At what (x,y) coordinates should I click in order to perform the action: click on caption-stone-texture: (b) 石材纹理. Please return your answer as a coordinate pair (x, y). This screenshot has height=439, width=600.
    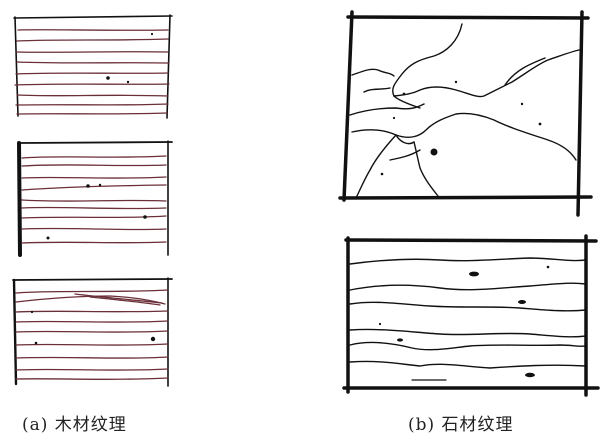
    Looking at the image, I should click on (461, 425).